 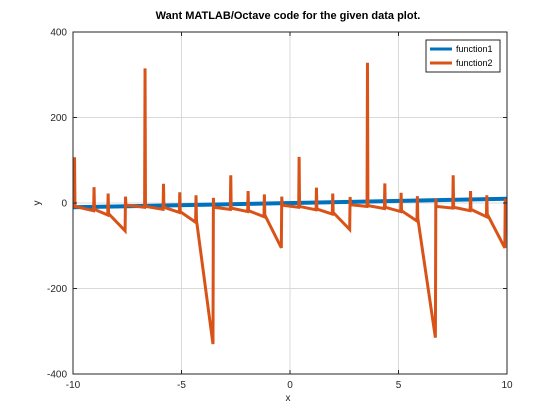 What do you see at coordinates (58, 118) in the screenshot?
I see `y-tick-label: 200` at bounding box center [58, 118].